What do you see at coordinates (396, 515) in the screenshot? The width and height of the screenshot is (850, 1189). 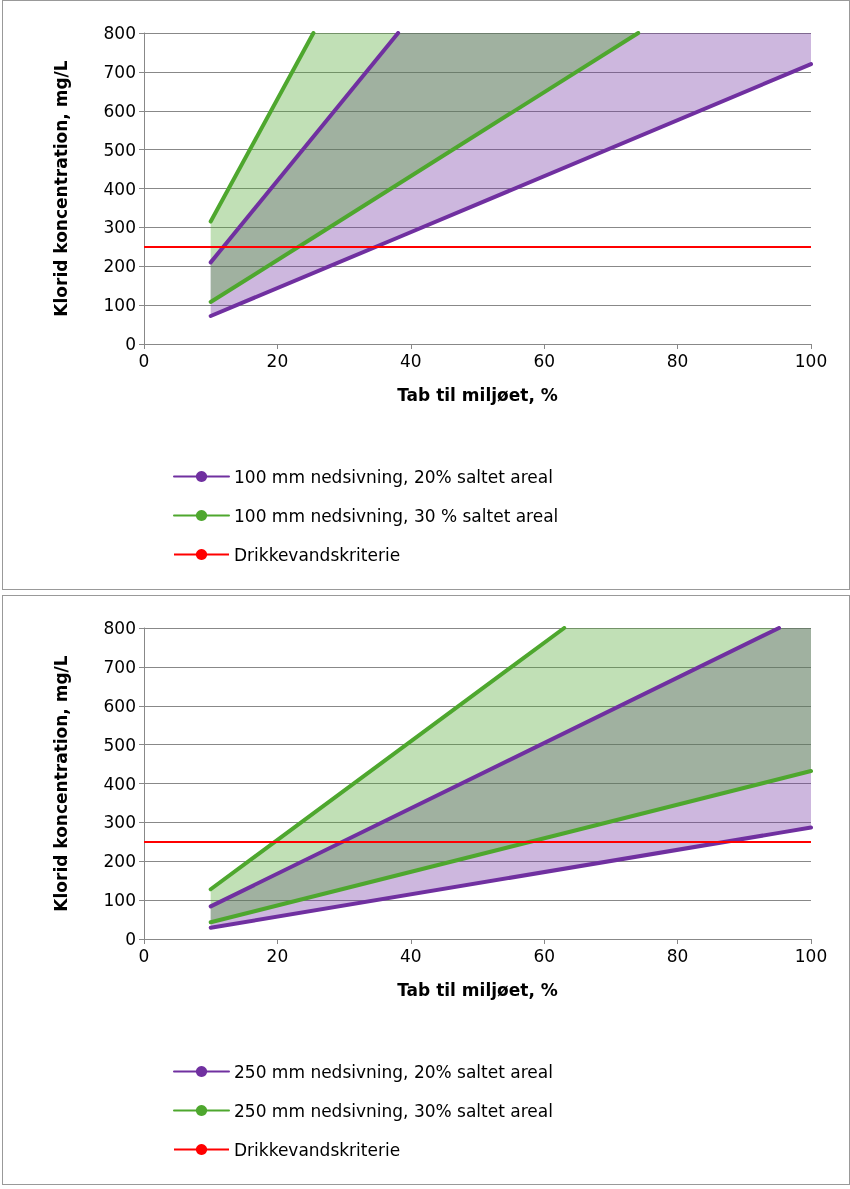 I see `legend-label: 100 mm nedsivning, 30 % saltet areal` at bounding box center [396, 515].